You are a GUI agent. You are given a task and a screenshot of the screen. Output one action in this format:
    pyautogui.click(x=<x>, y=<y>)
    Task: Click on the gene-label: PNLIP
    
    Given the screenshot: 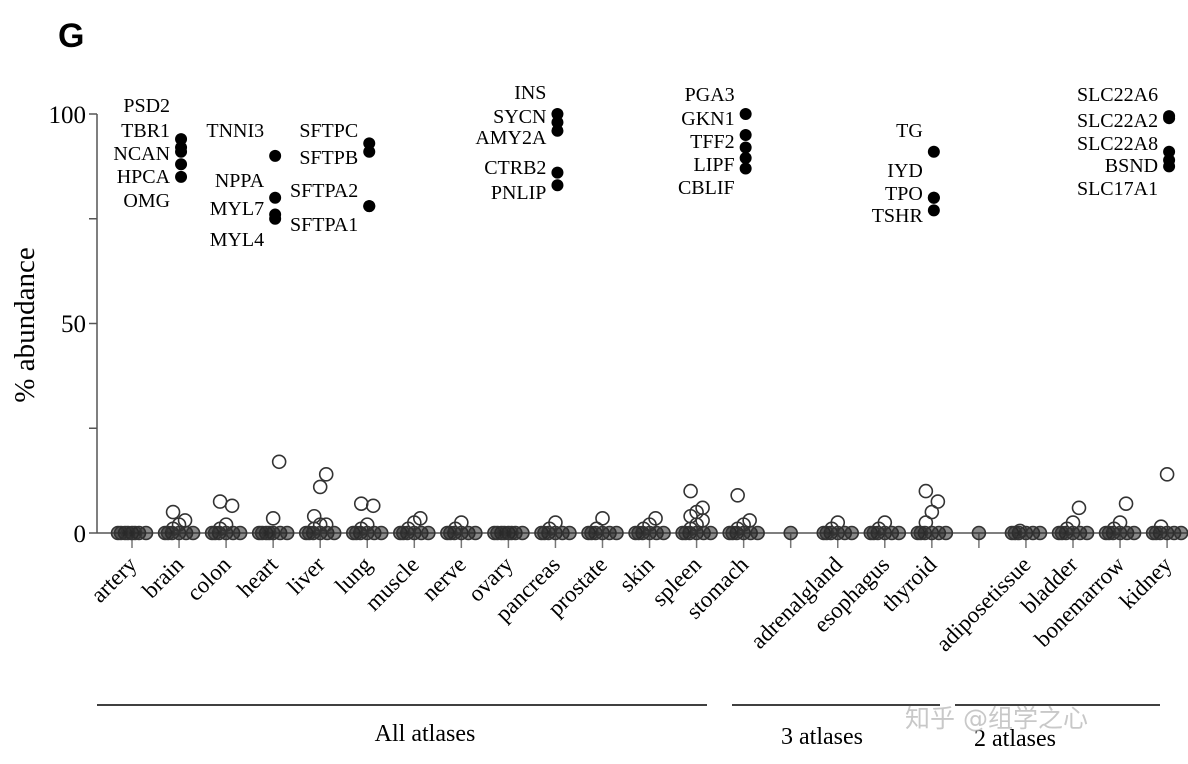 What is the action you would take?
    pyautogui.click(x=519, y=193)
    